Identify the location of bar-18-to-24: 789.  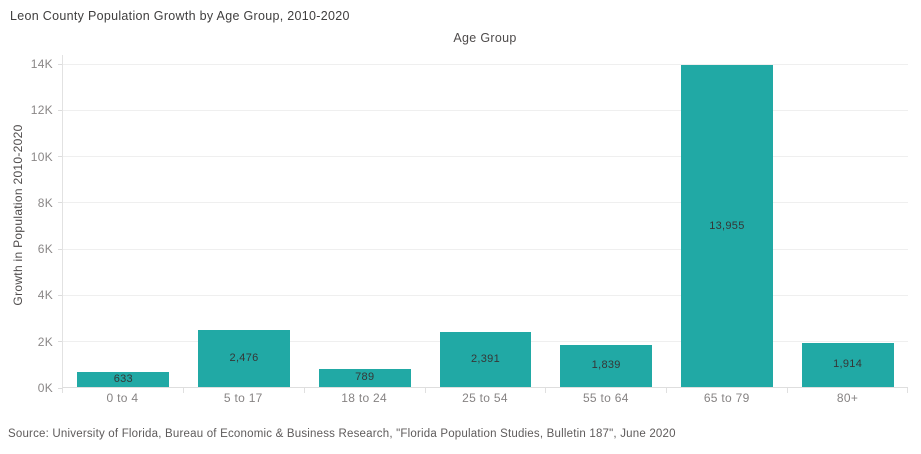
(364, 377).